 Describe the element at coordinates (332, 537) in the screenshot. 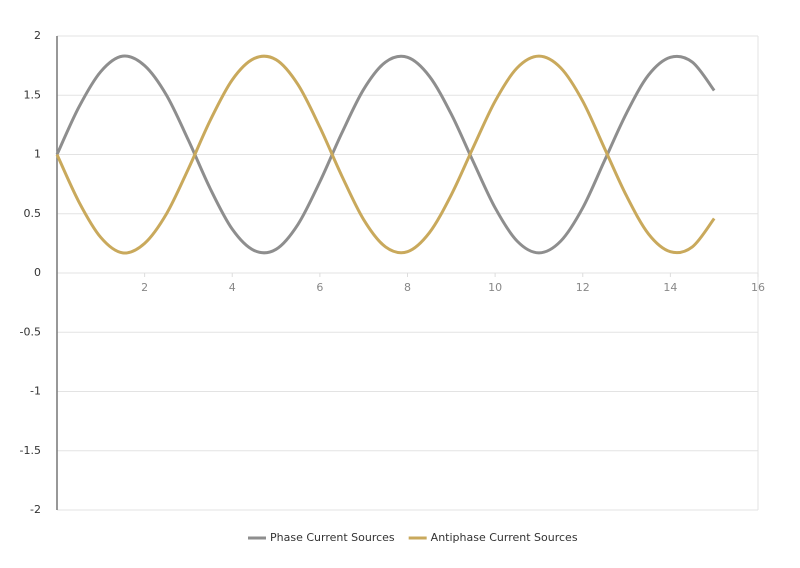

I see `legend-label: Phase Current Sources` at that location.